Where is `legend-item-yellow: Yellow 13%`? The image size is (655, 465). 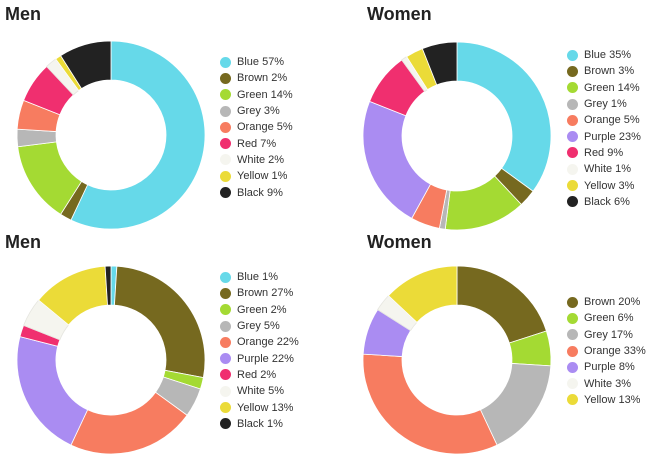 legend-item-yellow: Yellow 13% is located at coordinates (606, 400).